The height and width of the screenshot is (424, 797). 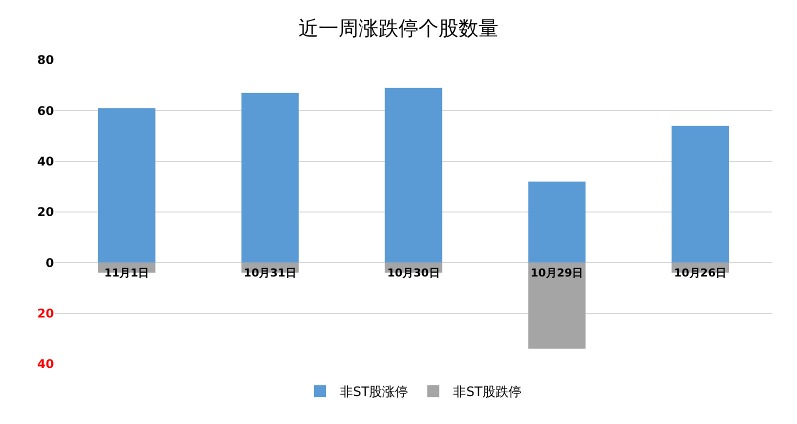 What do you see at coordinates (127, 273) in the screenshot?
I see `x-tick-label: 11月1日` at bounding box center [127, 273].